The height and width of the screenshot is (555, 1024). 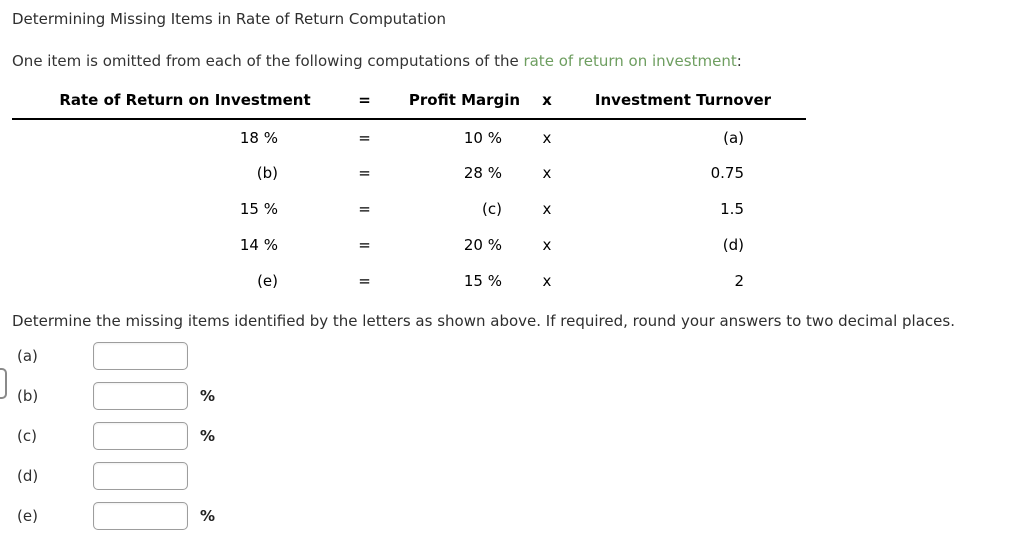 I want to click on table-row: 18 % = 10 % x (a), so click(x=409, y=137).